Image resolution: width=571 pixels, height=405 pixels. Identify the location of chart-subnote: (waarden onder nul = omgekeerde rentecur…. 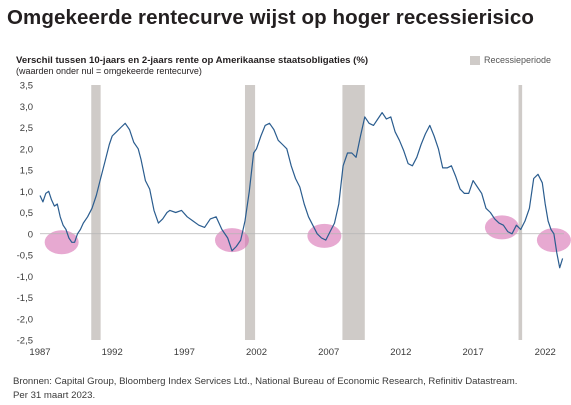
(109, 71).